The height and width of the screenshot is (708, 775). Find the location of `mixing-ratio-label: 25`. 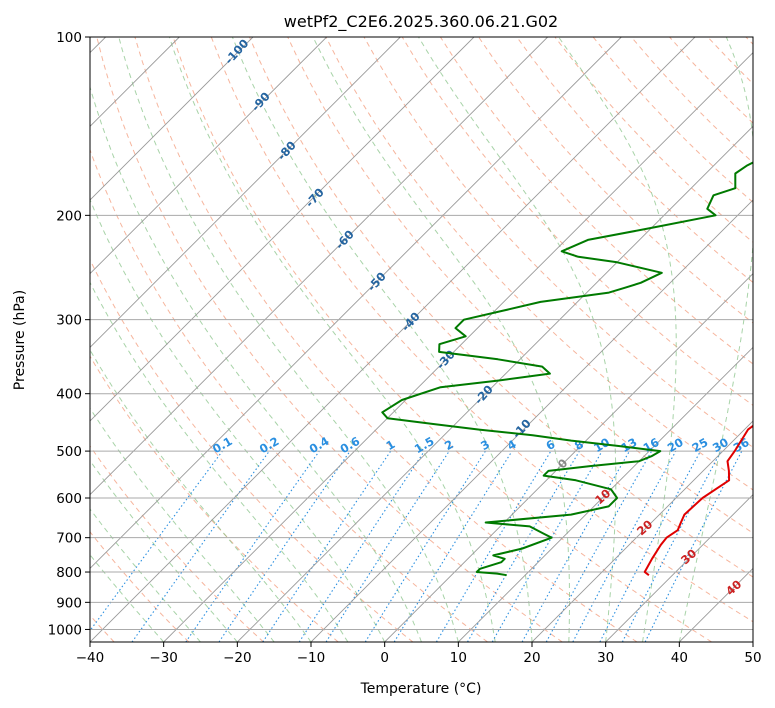

mixing-ratio-label: 25 is located at coordinates (700, 445).